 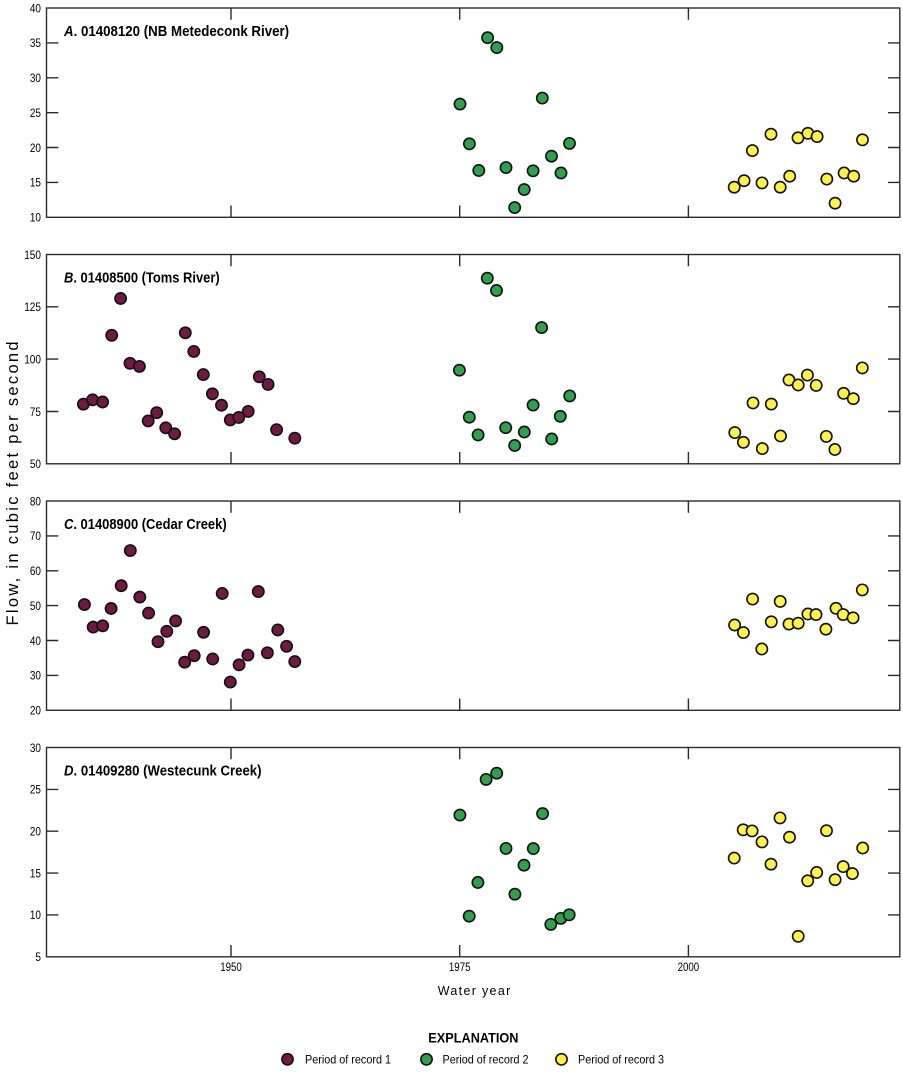 What do you see at coordinates (142, 276) in the screenshot?
I see `svg-text: B. 01408500 (Toms River)` at bounding box center [142, 276].